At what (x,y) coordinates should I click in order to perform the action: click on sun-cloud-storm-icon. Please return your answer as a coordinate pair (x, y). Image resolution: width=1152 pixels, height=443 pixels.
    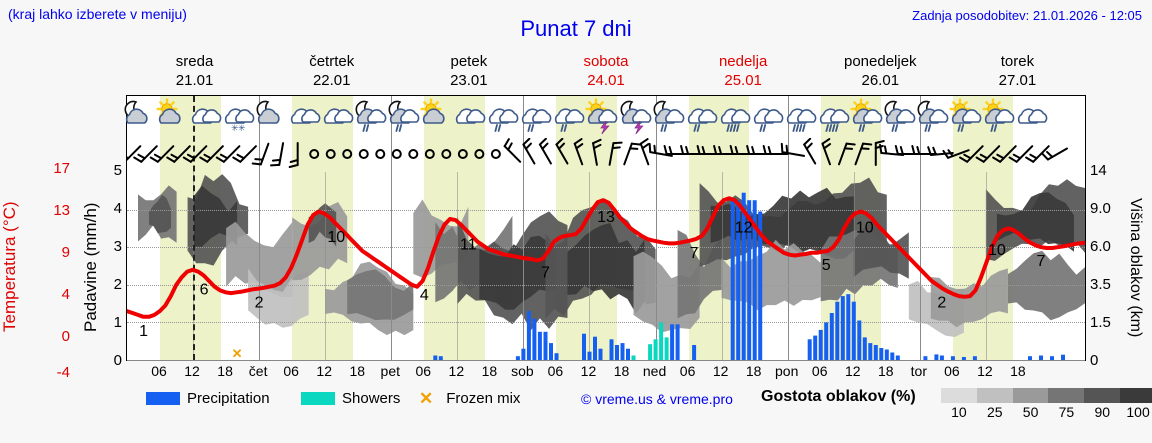
    Looking at the image, I should click on (600, 117).